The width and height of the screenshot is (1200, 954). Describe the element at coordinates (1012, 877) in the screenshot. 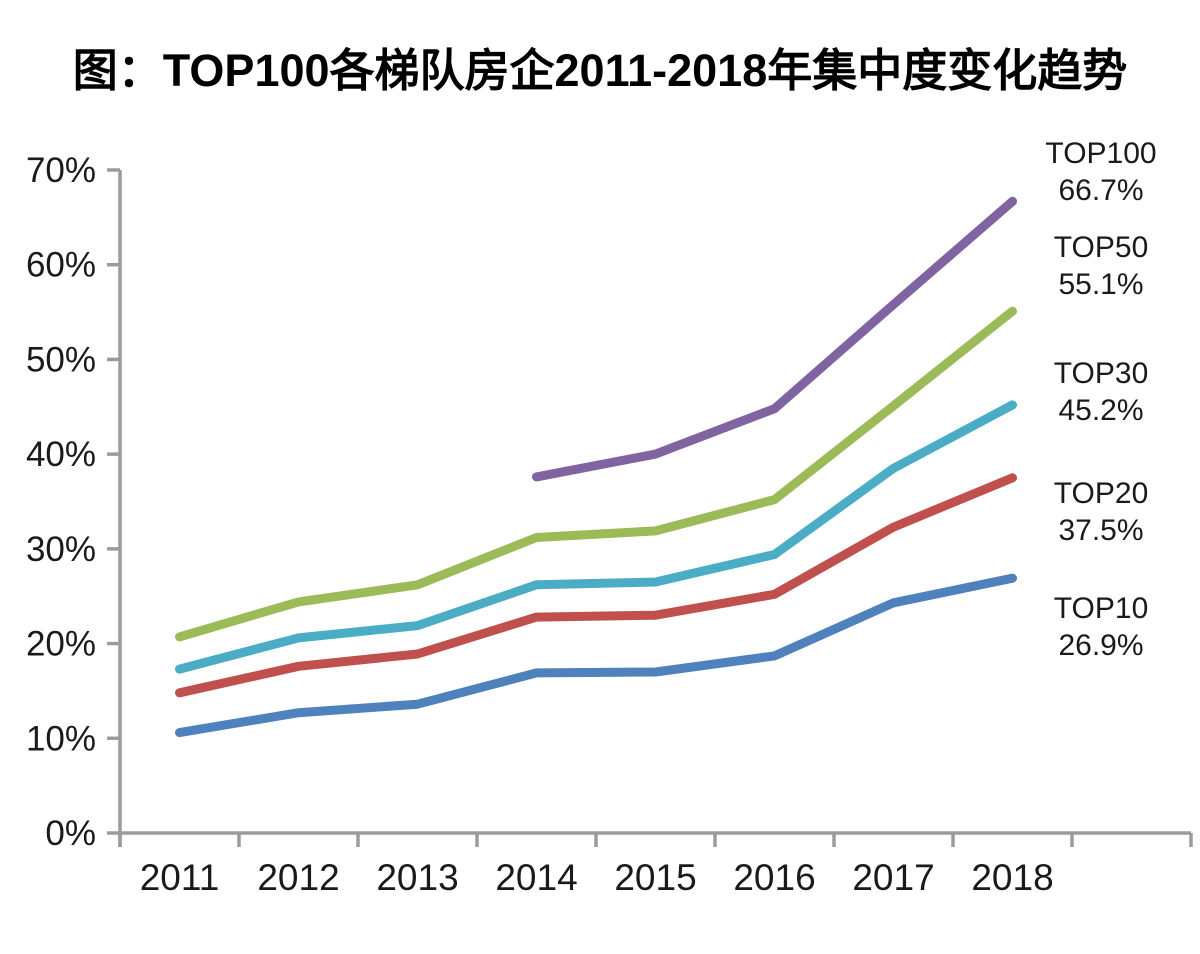

I see `x-tick-label-2018: 2018` at that location.